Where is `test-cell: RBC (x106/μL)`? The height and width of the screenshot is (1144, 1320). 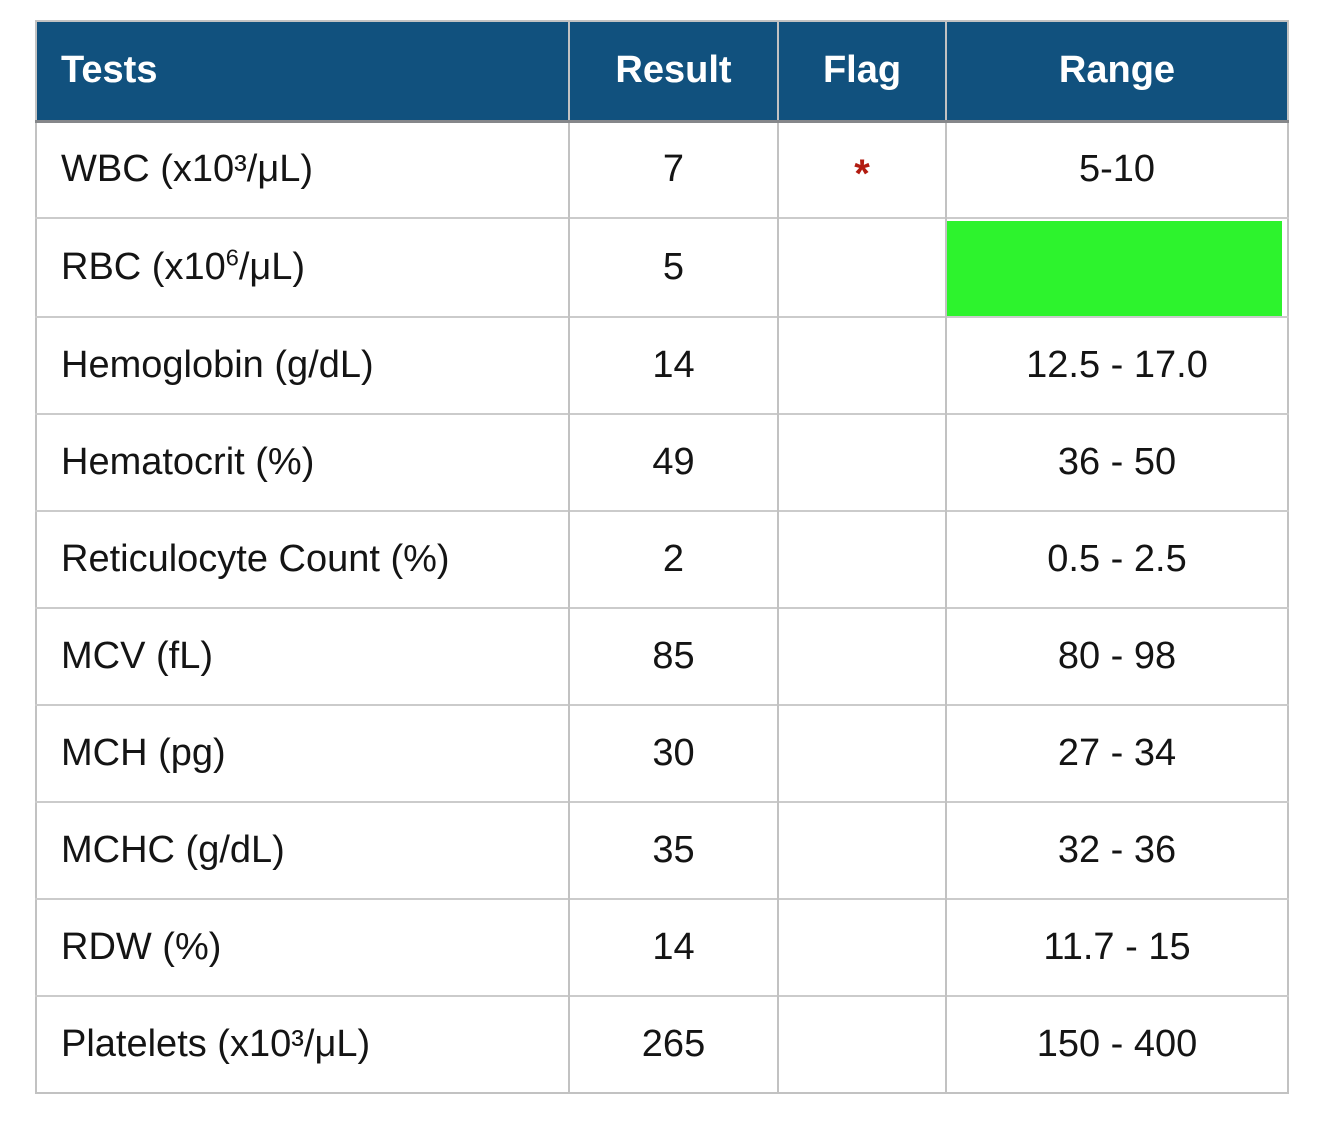 test-cell: RBC (x106/μL) is located at coordinates (302, 267).